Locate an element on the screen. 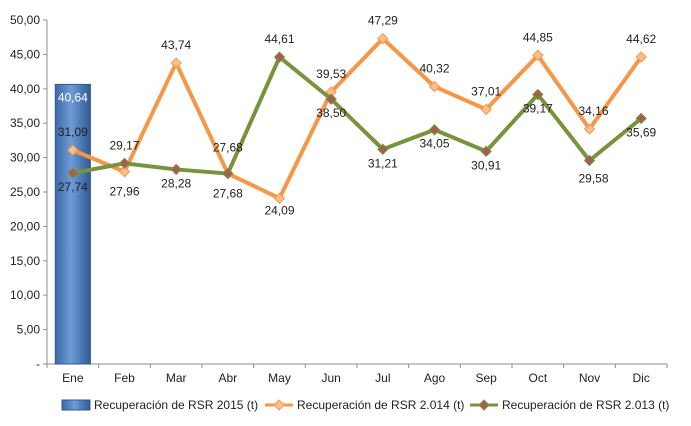 The height and width of the screenshot is (426, 691). y-tick-label: 40,00 is located at coordinates (25, 89).